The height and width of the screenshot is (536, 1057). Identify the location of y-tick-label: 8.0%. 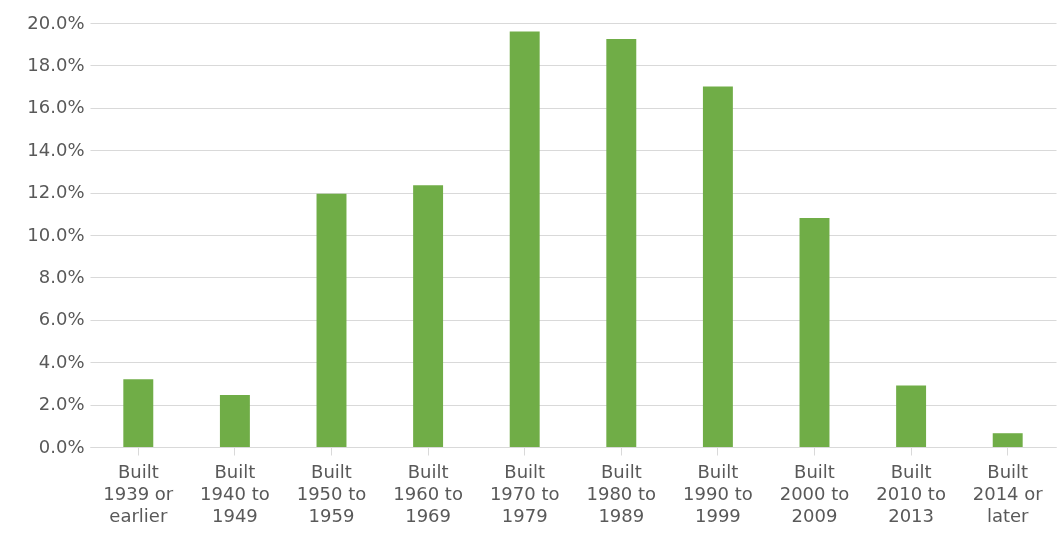
(61, 276).